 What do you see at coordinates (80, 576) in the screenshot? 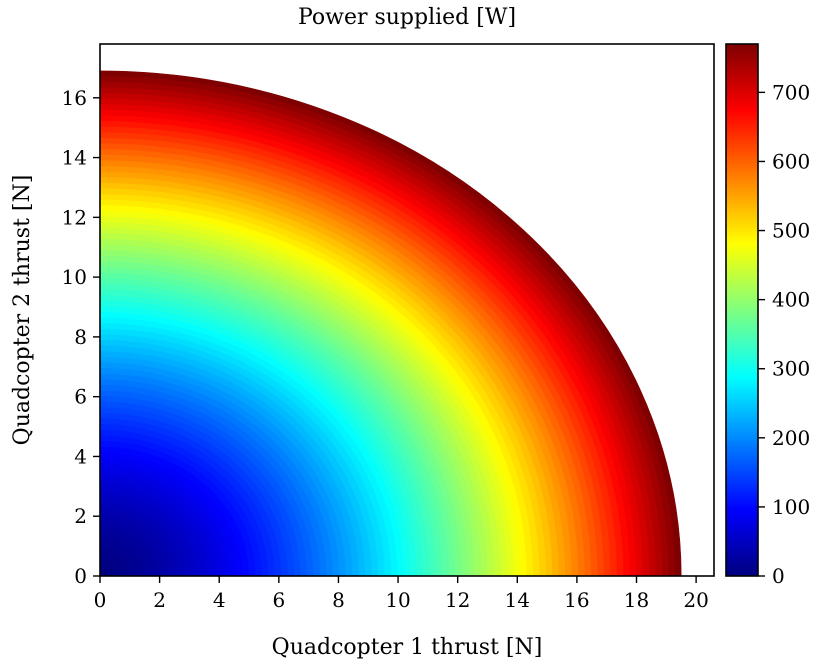
I see `y-tick-label: 0` at bounding box center [80, 576].